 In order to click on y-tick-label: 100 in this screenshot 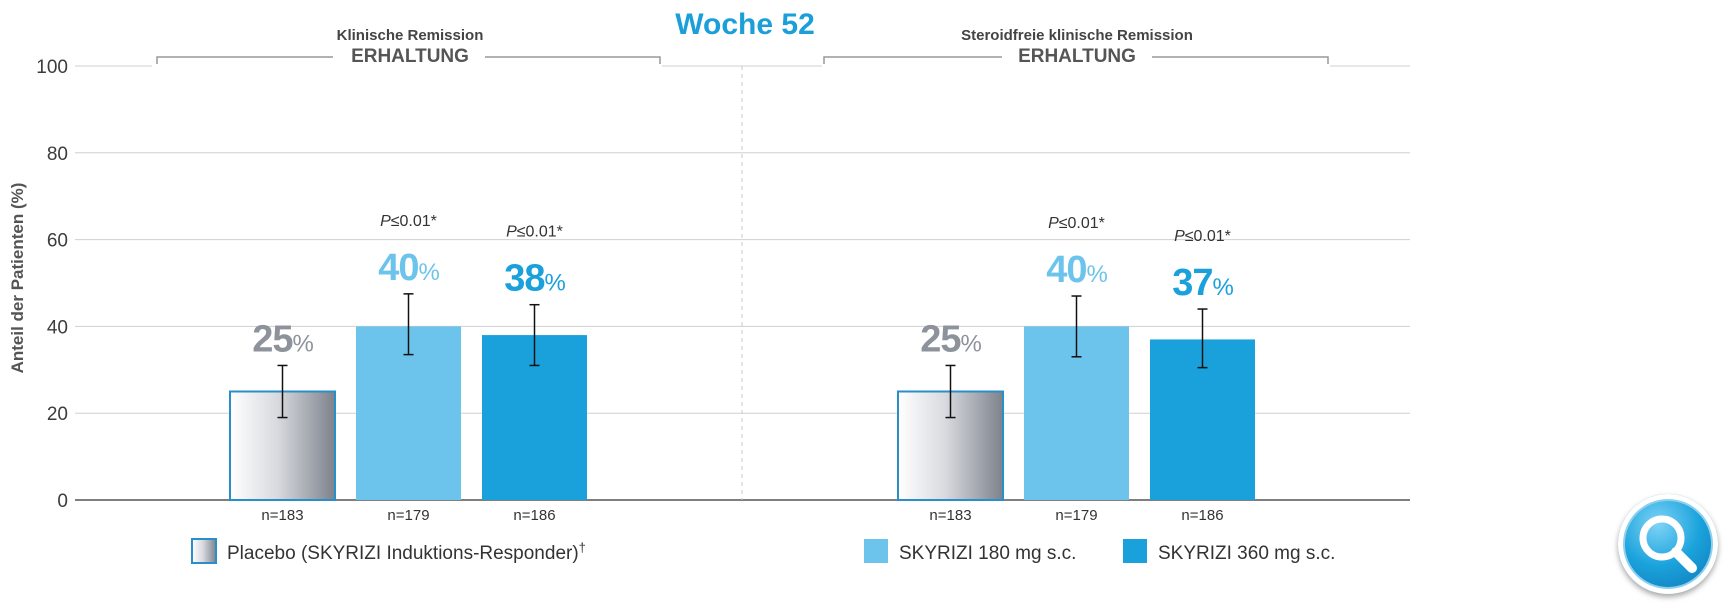, I will do `click(52, 67)`.